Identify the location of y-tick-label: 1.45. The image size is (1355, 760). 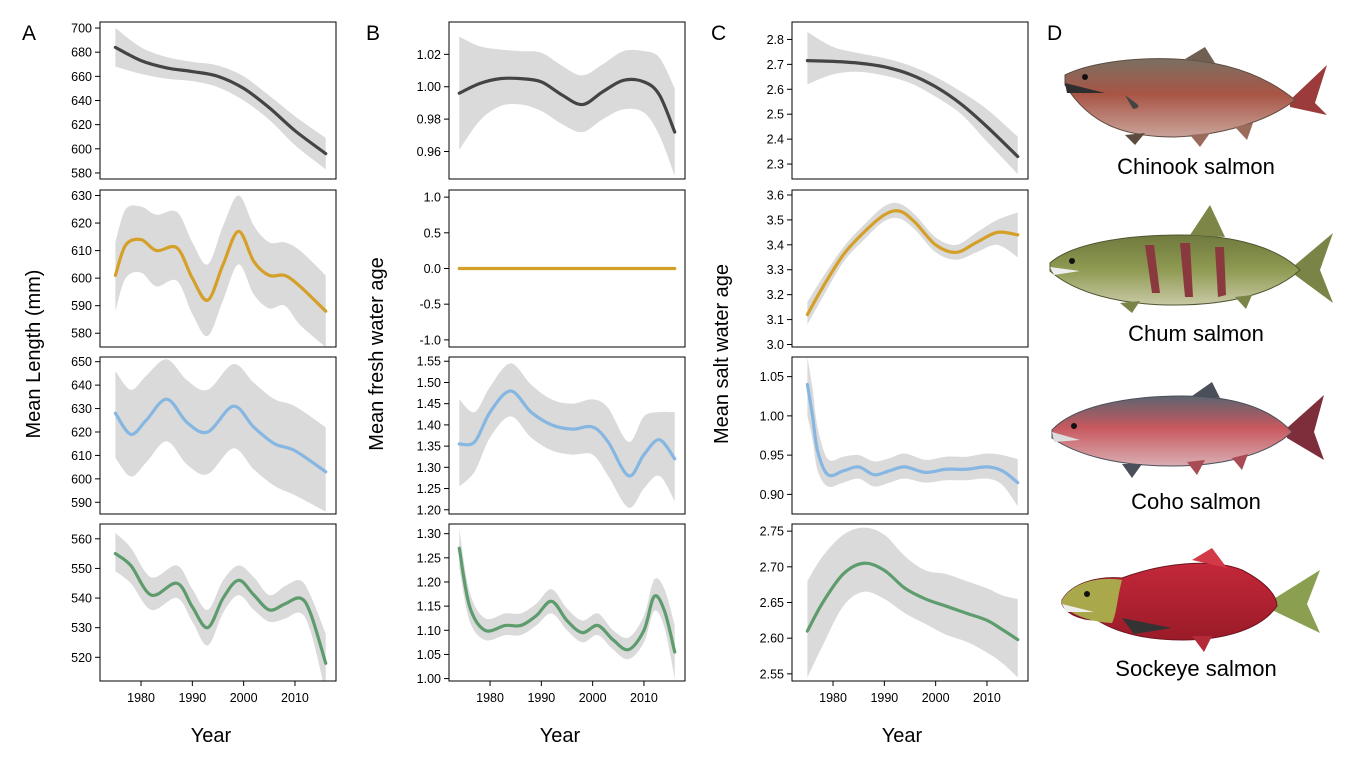
(429, 404).